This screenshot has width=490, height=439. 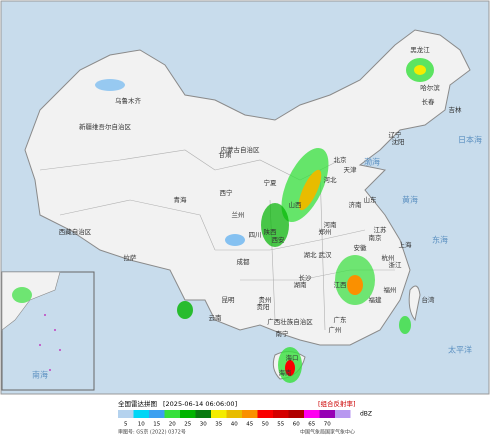 I want to click on place-label: 山东, so click(x=371, y=199).